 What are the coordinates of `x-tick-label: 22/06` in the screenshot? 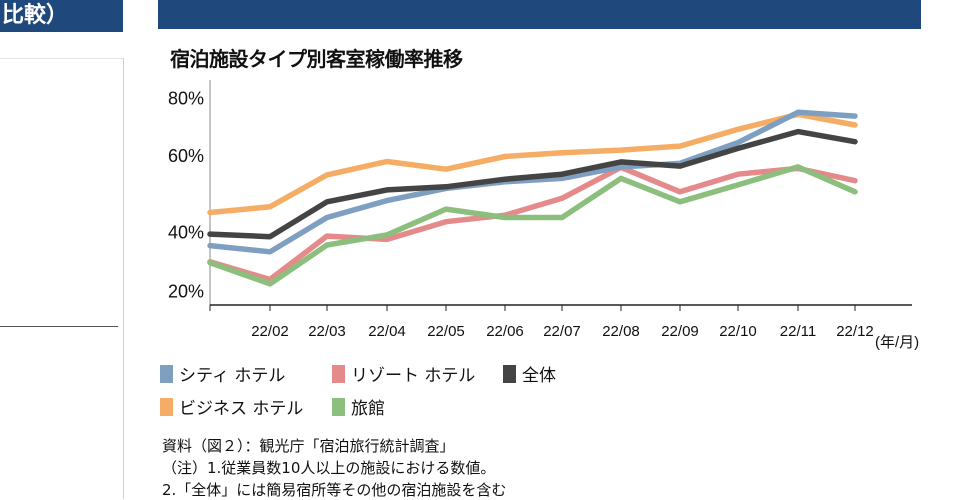 It's located at (505, 331).